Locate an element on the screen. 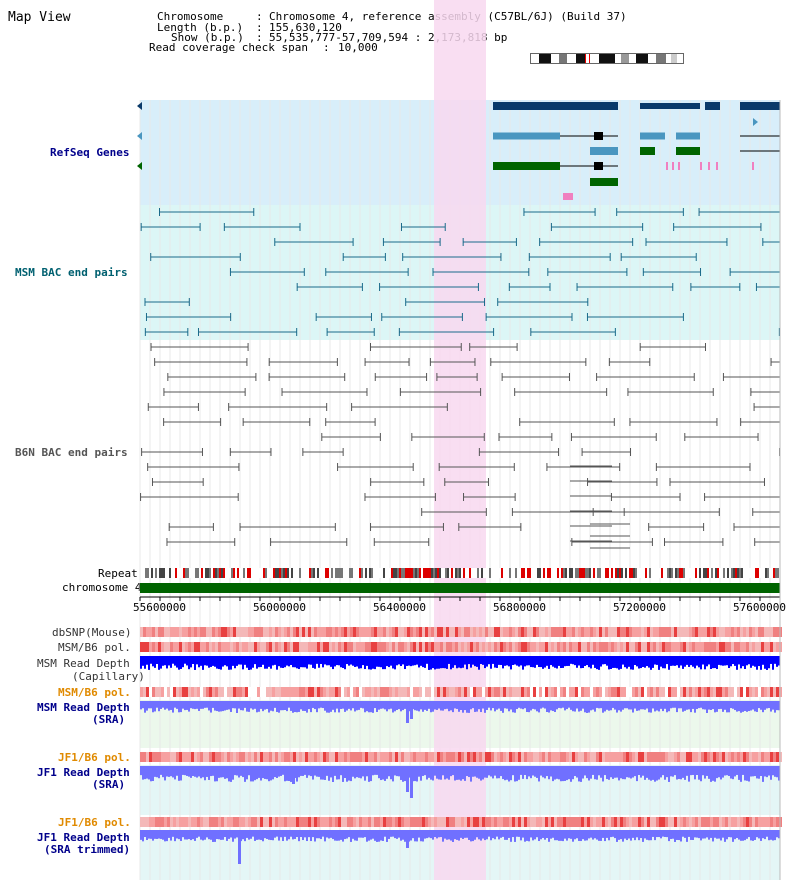  chromosome-ideogram is located at coordinates (607, 58).